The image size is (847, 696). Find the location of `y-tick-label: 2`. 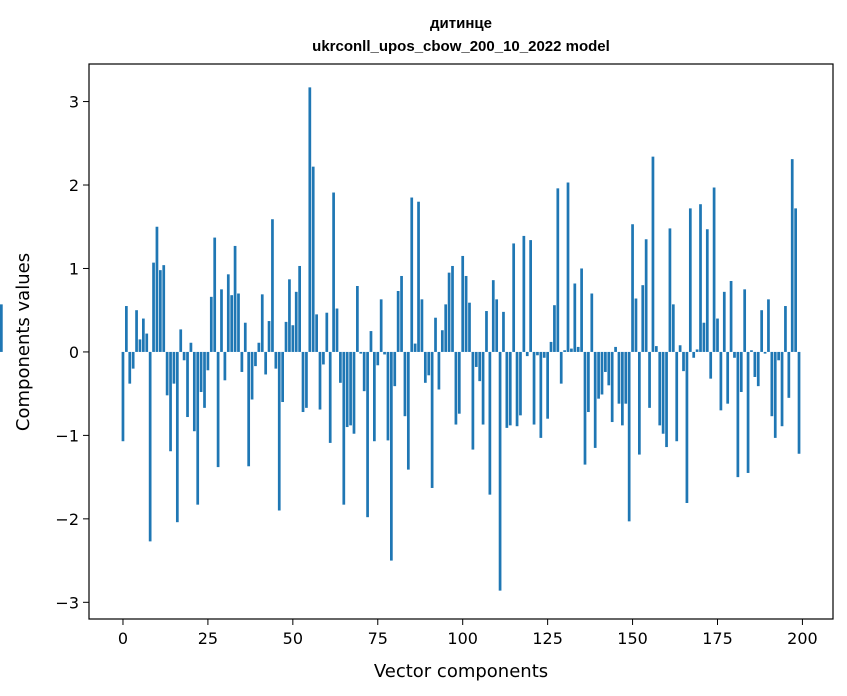

y-tick-label: 2 is located at coordinates (74, 185).